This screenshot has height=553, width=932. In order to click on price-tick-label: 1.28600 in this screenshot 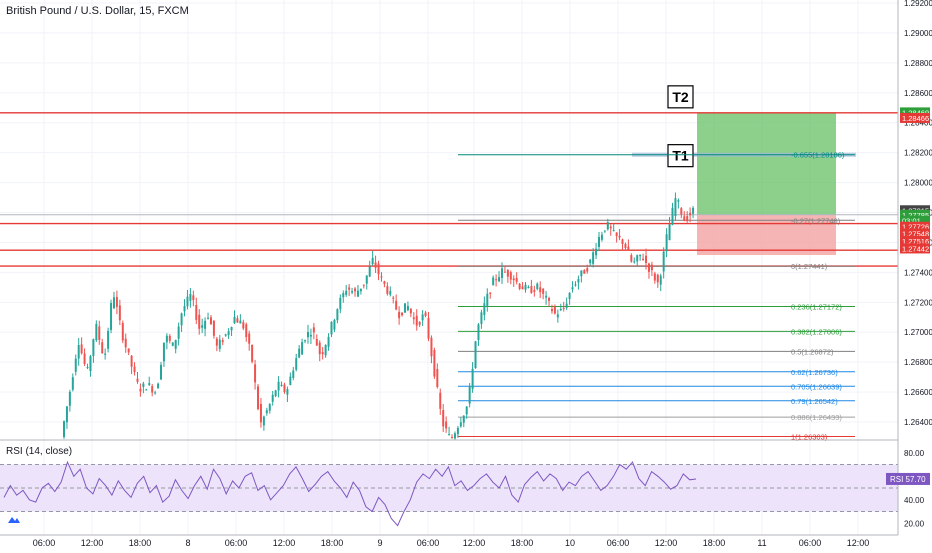, I will do `click(918, 93)`.